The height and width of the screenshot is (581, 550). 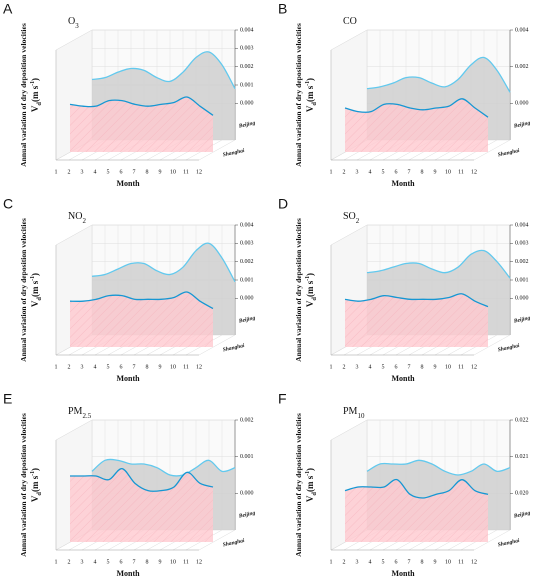 What do you see at coordinates (522, 420) in the screenshot?
I see `z-tick-label: 0.022` at bounding box center [522, 420].